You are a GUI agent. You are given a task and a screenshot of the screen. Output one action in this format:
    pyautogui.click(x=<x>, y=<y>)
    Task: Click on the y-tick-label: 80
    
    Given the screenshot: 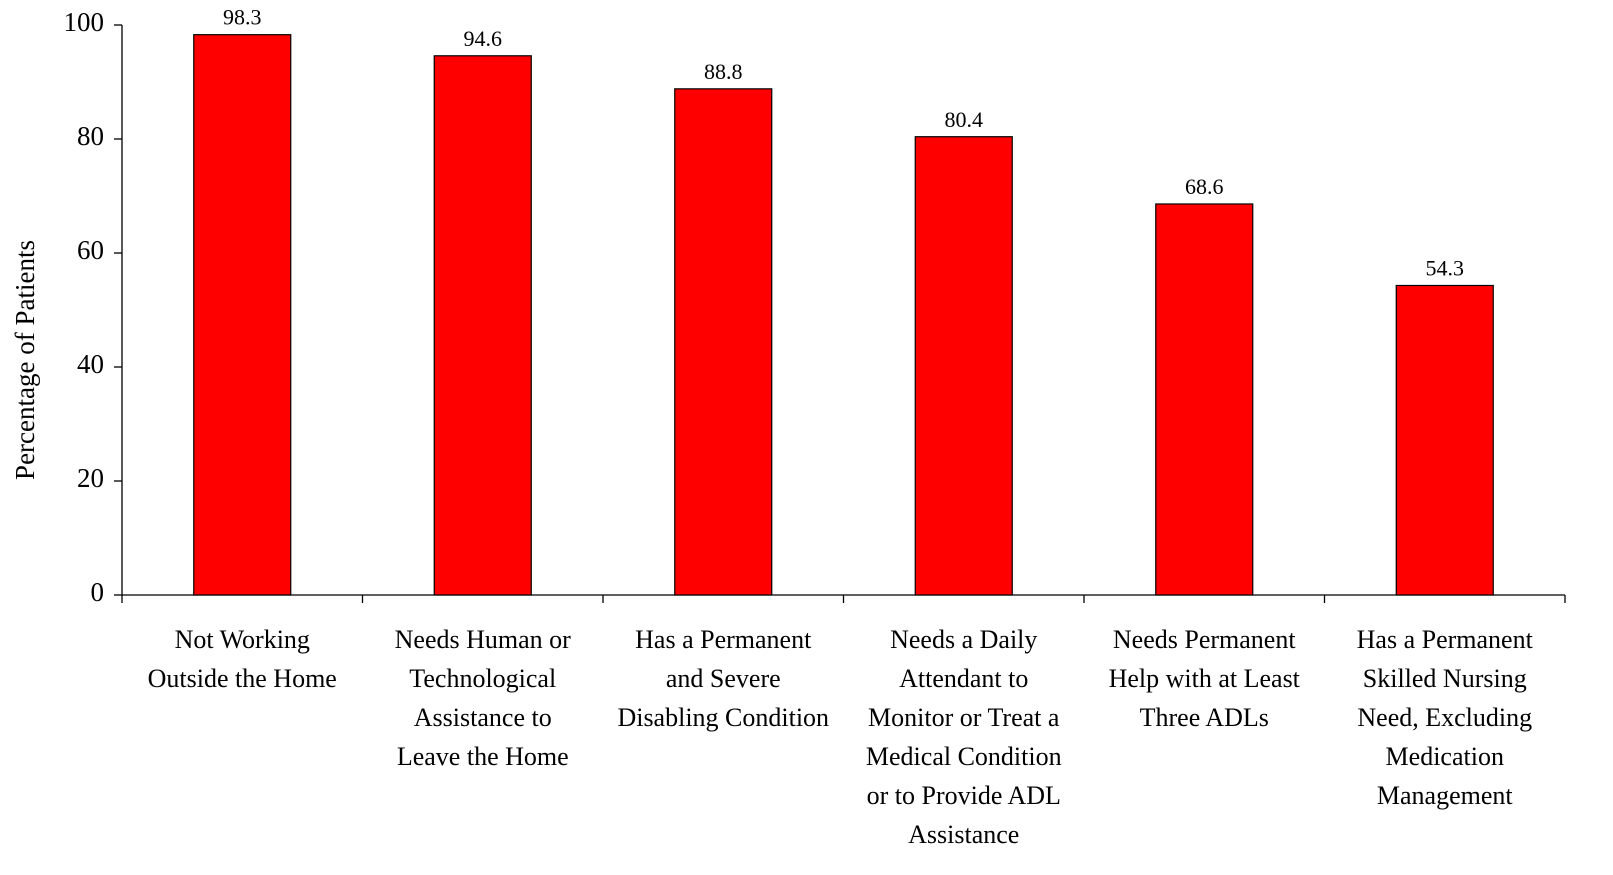 What is the action you would take?
    pyautogui.click(x=90, y=136)
    